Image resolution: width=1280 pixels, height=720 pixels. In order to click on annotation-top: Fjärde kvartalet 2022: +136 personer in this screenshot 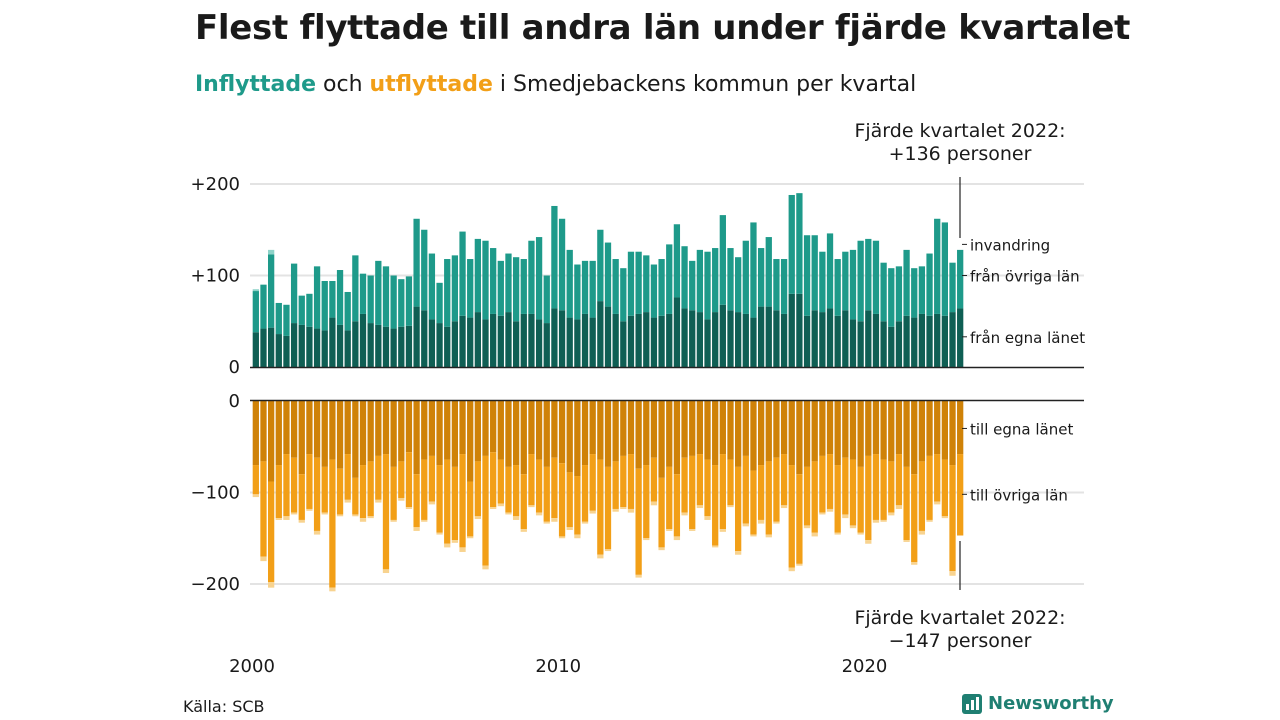, I will do `click(960, 143)`.